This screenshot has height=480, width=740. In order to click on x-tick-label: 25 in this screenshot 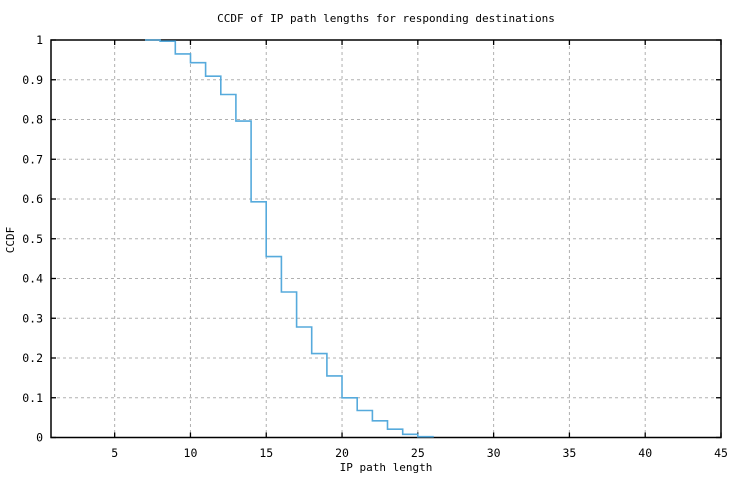, I will do `click(418, 453)`.